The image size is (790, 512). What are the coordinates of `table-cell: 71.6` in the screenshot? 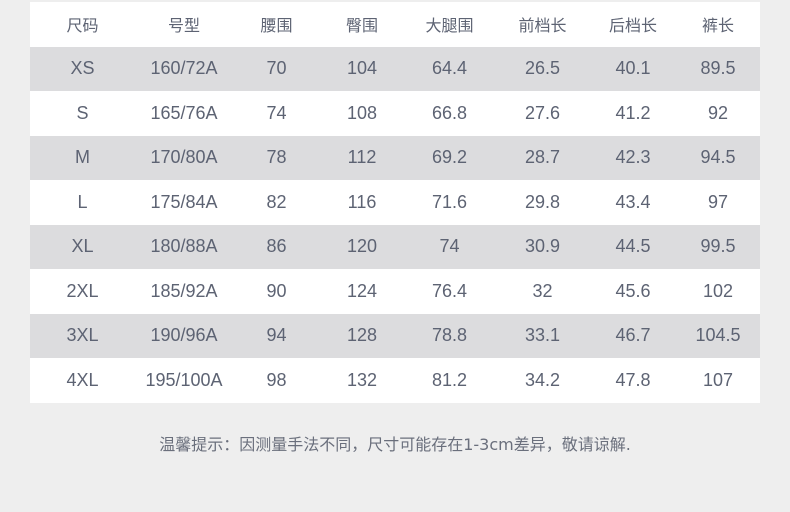 It's located at (449, 201).